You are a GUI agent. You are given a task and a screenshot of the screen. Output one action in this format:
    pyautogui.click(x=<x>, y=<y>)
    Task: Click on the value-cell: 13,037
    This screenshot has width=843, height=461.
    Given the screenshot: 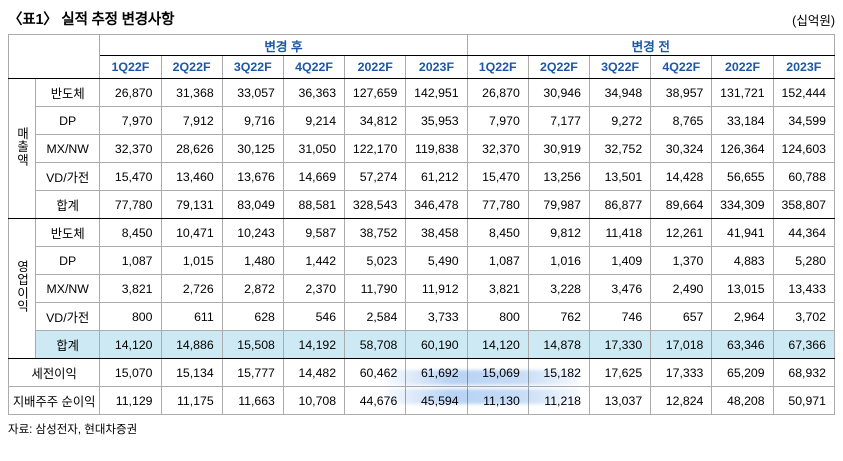 What is the action you would take?
    pyautogui.click(x=620, y=400)
    